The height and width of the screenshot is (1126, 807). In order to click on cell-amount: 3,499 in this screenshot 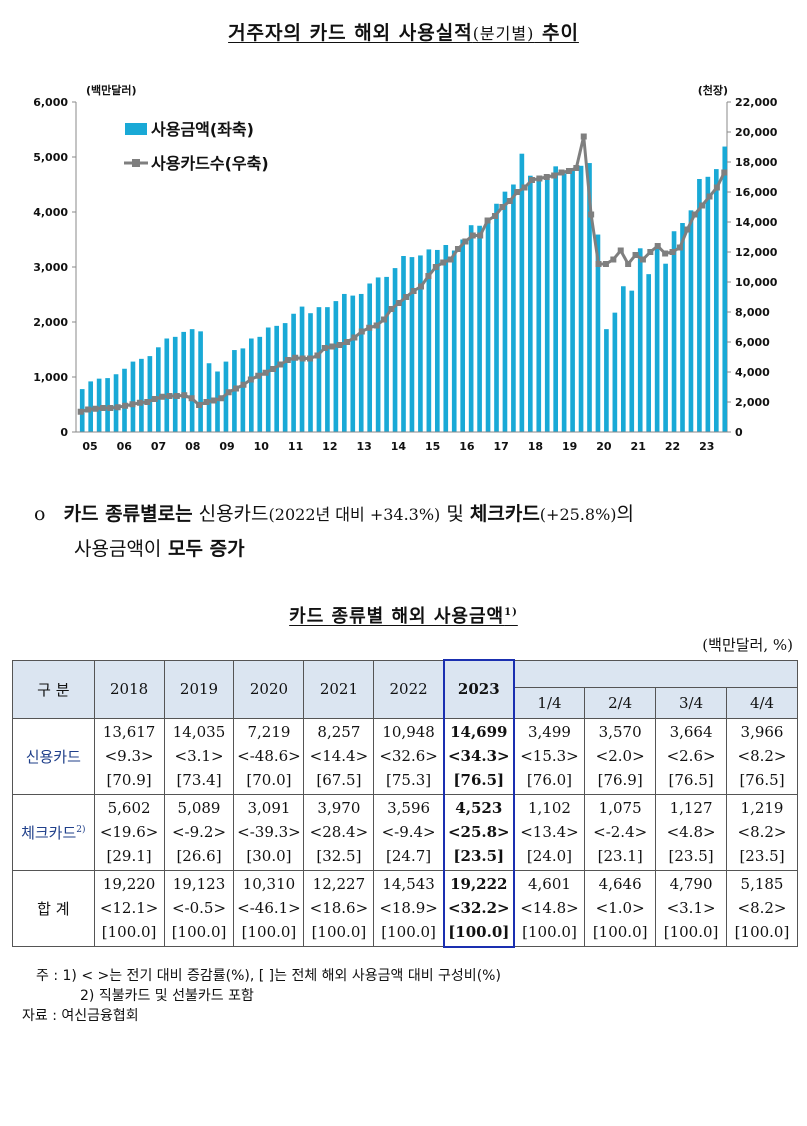, I will do `click(549, 732)`.